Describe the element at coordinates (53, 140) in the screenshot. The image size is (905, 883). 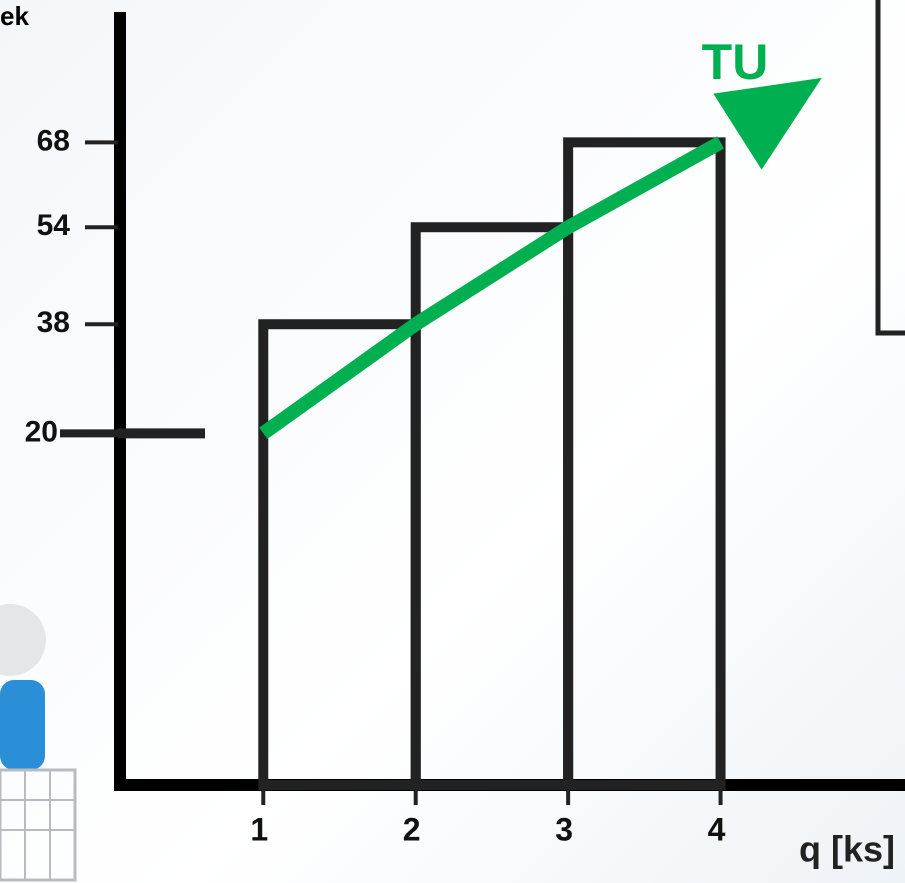
I see `y-tick-label: 68` at that location.